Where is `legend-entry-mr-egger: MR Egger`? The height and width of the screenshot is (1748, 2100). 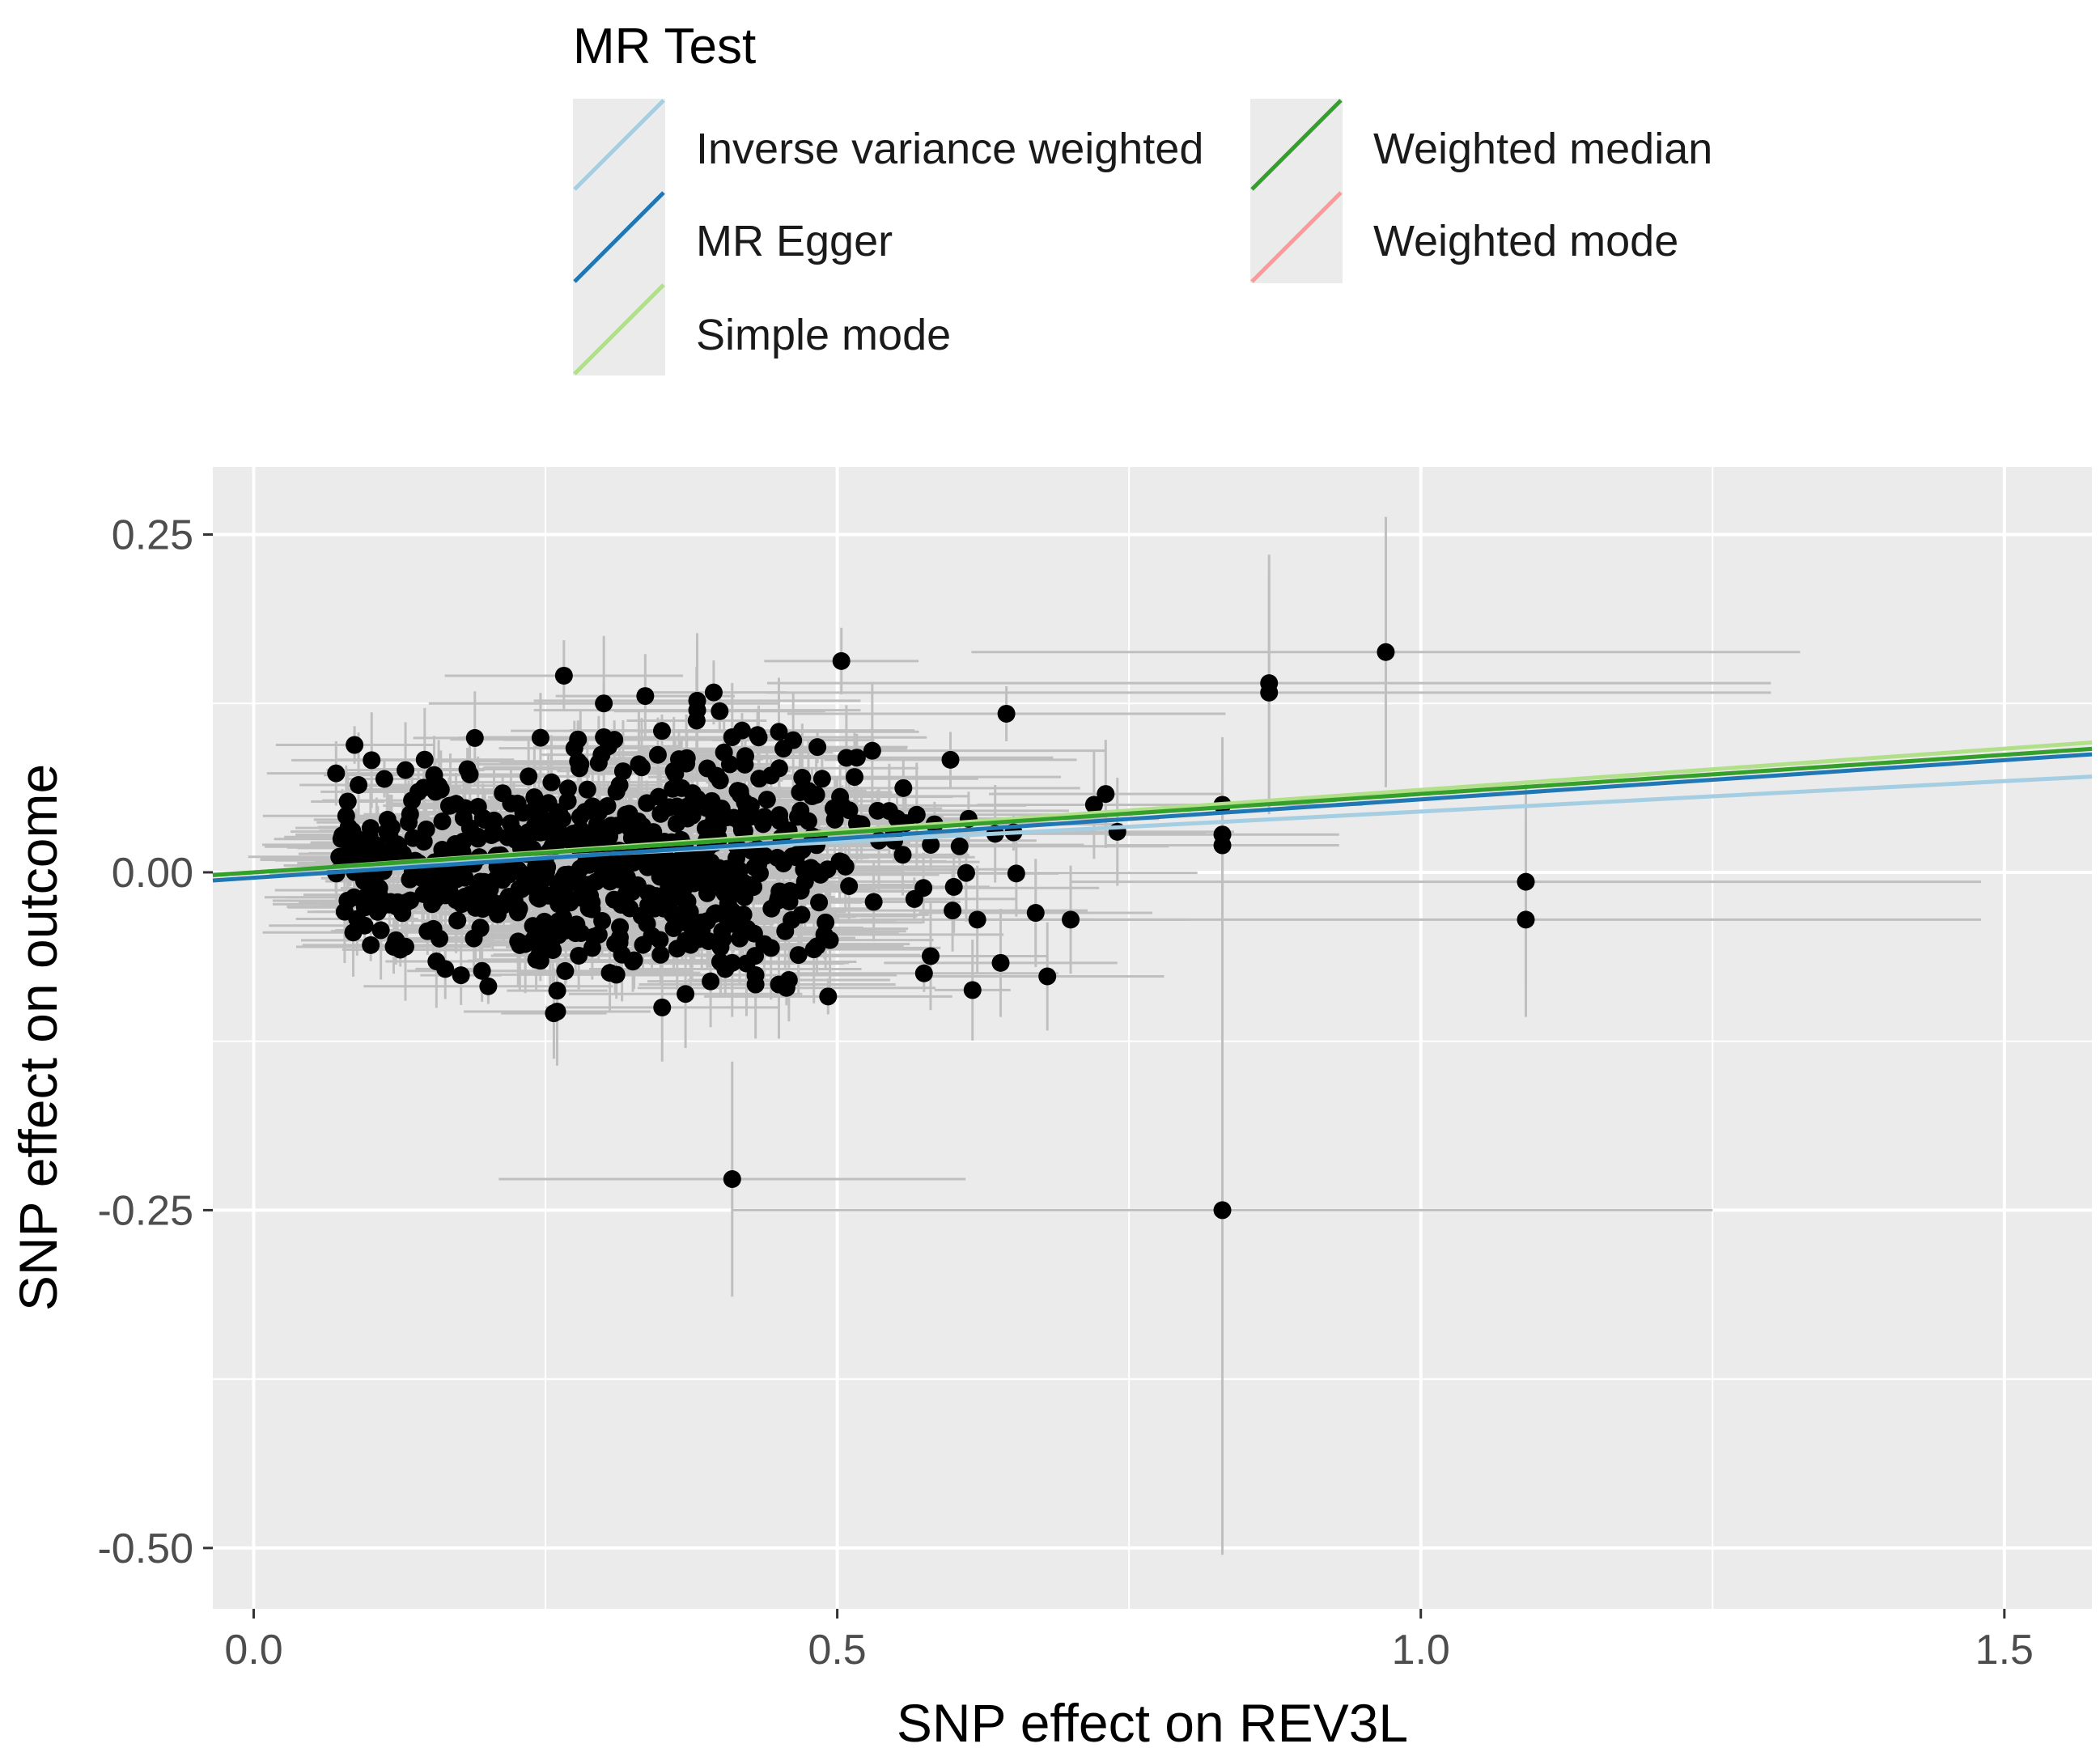 legend-entry-mr-egger: MR Egger is located at coordinates (733, 237).